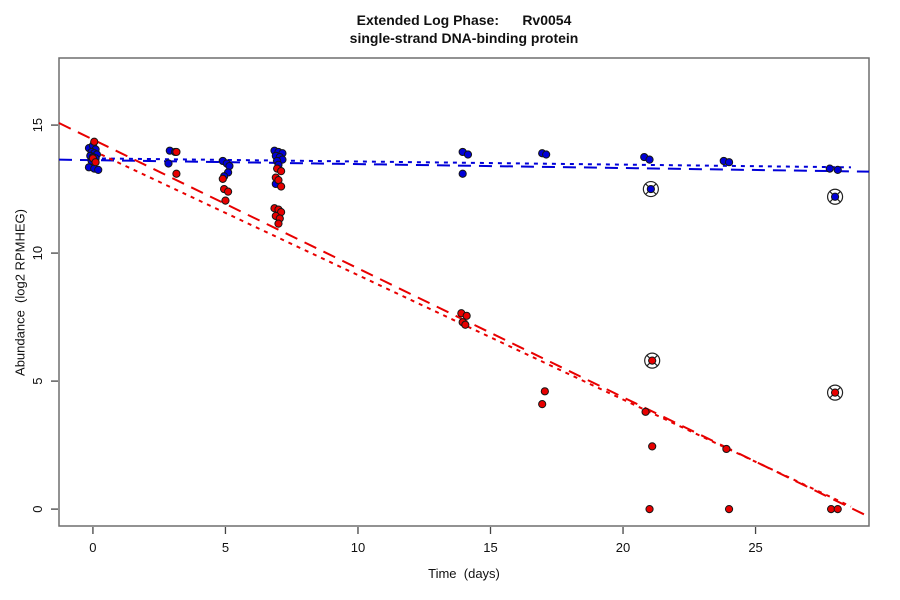  I want to click on y-tick-label: 5, so click(37, 380).